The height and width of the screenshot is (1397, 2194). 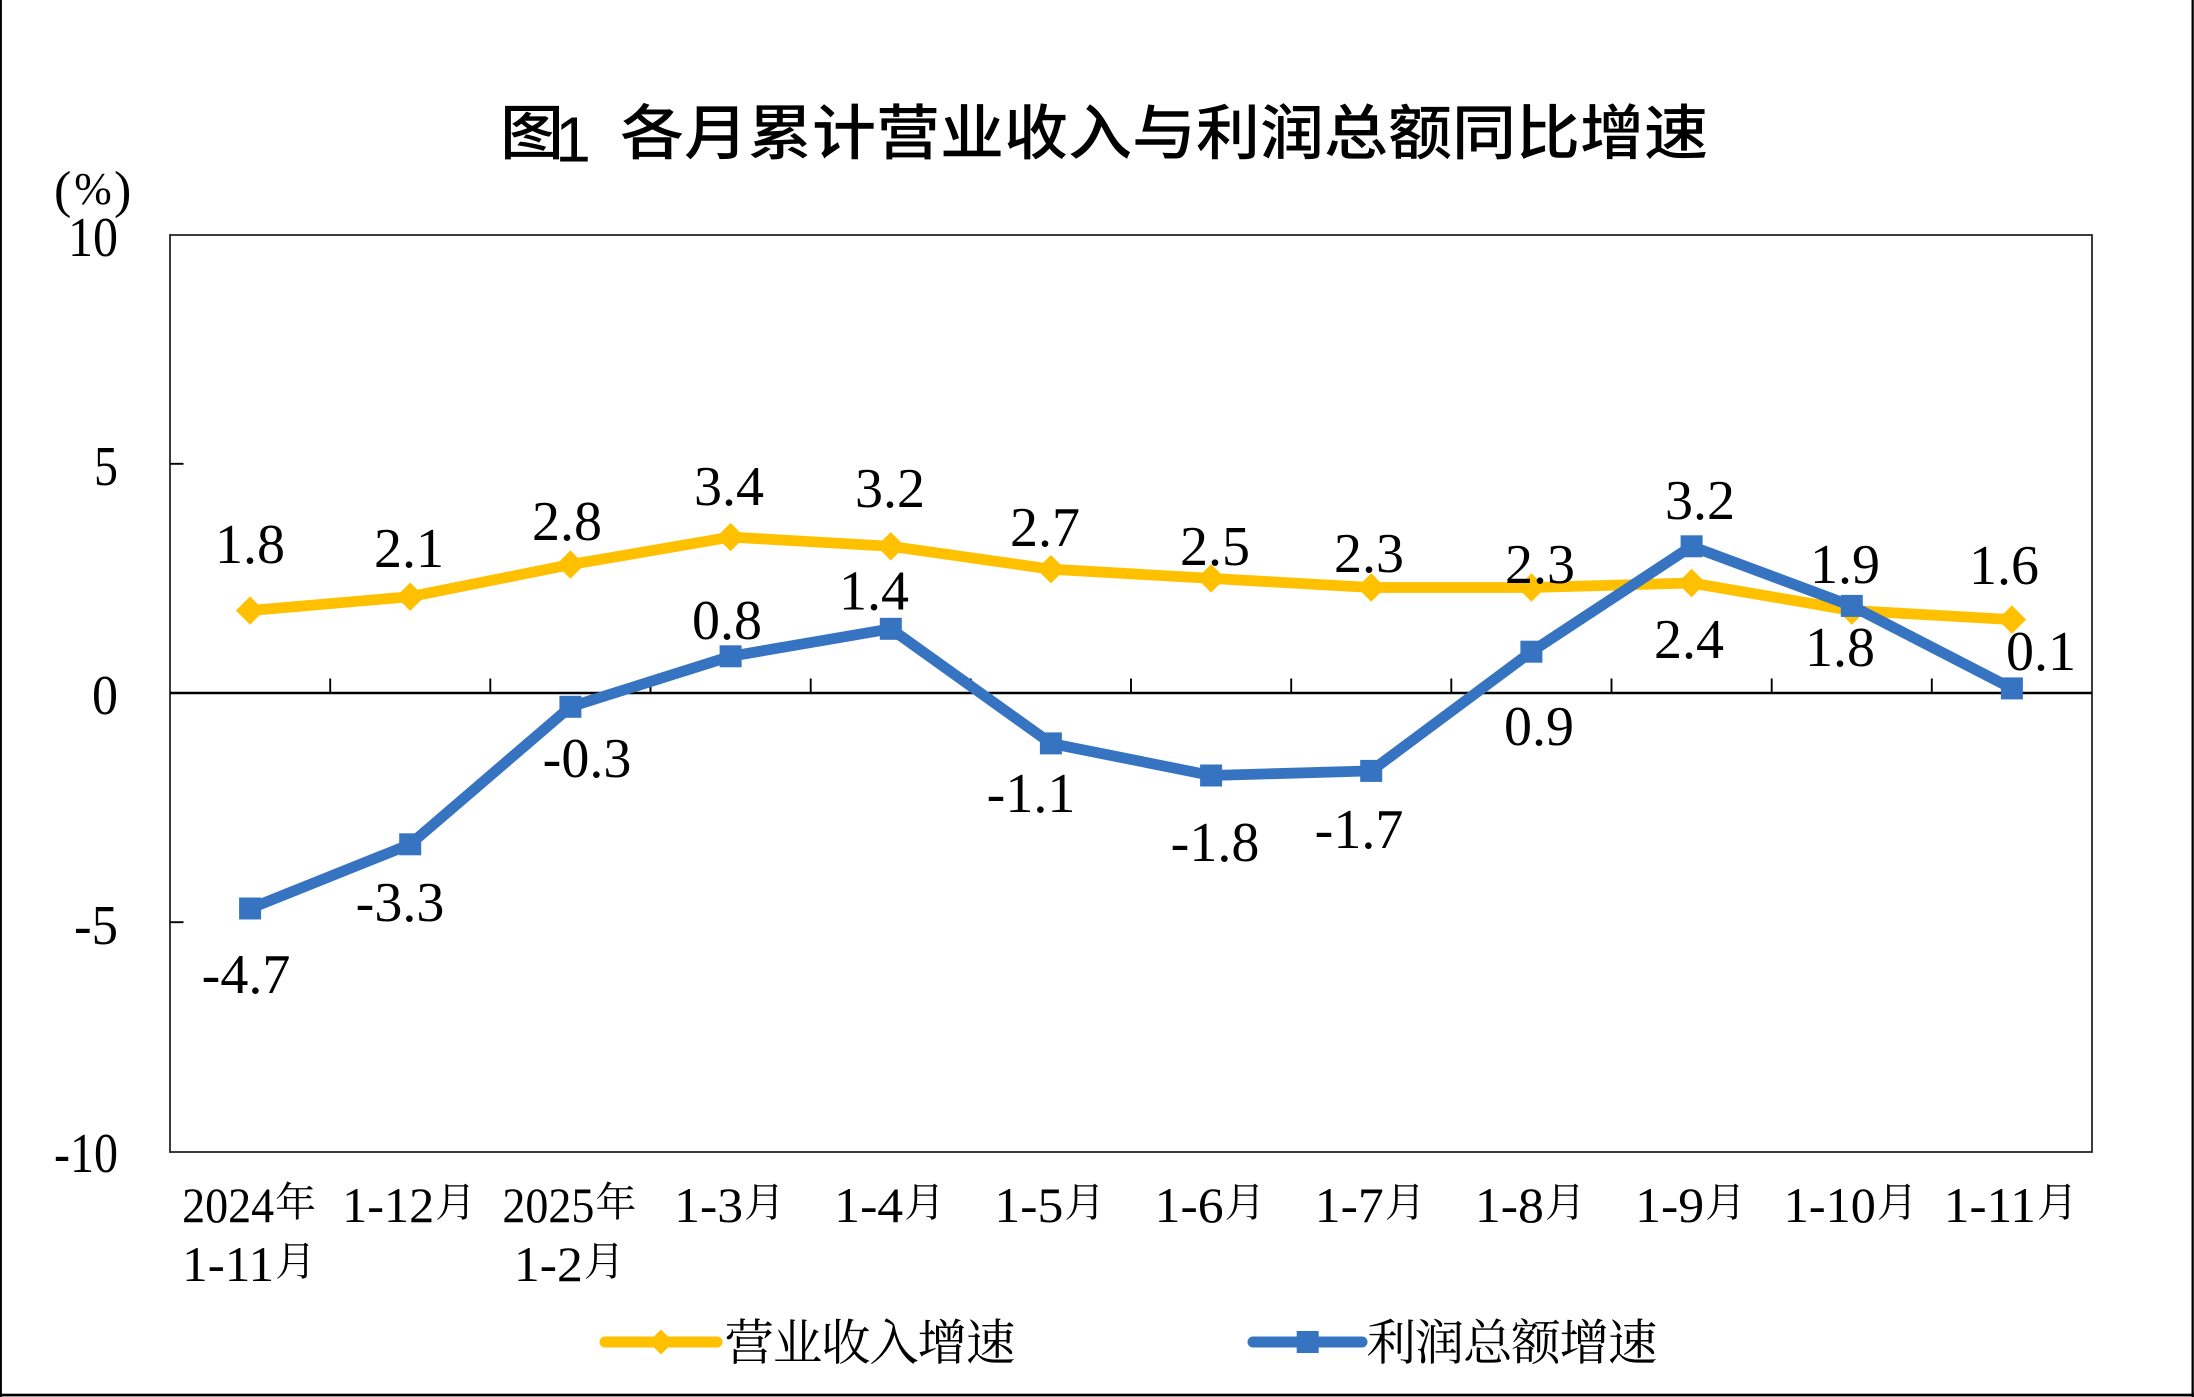 I want to click on svg-text: 2.5, so click(x=1215, y=547).